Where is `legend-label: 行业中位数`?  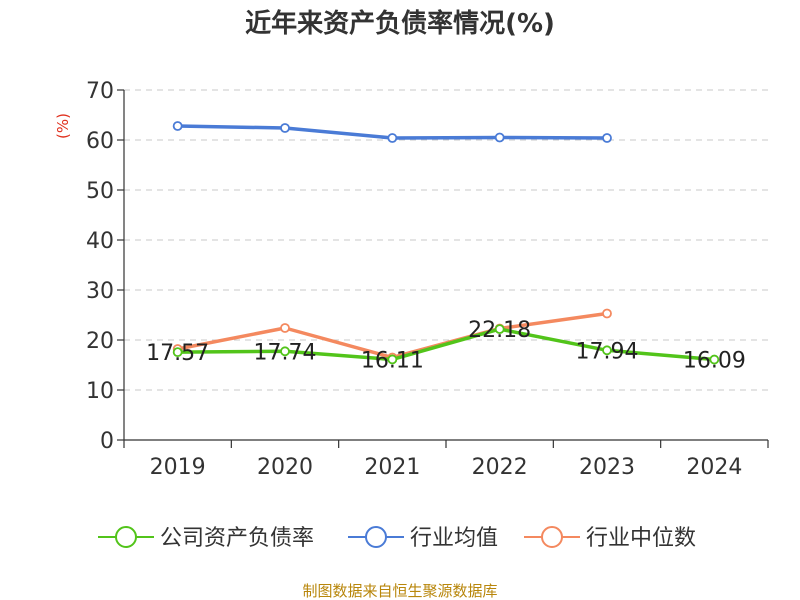
legend-label: 行业中位数 is located at coordinates (641, 538).